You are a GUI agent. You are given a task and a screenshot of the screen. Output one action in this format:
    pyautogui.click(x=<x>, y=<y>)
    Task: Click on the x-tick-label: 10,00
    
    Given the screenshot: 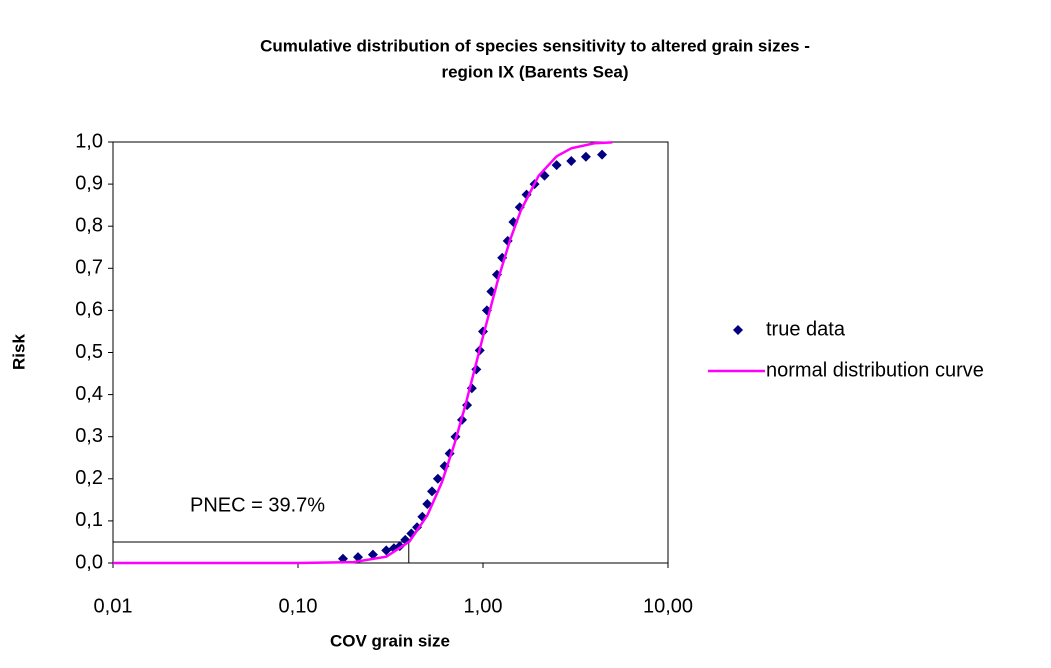 What is the action you would take?
    pyautogui.click(x=668, y=606)
    